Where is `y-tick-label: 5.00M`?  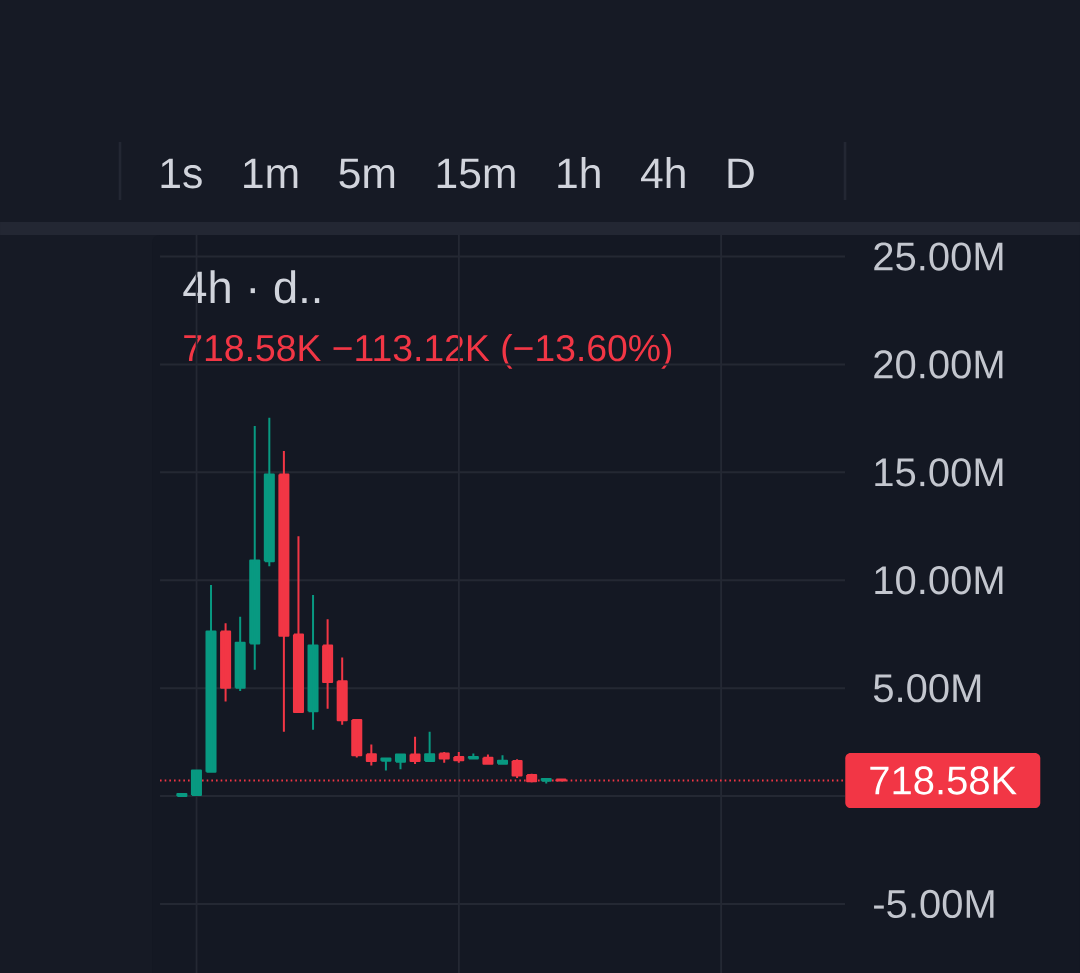
y-tick-label: 5.00M is located at coordinates (927, 688).